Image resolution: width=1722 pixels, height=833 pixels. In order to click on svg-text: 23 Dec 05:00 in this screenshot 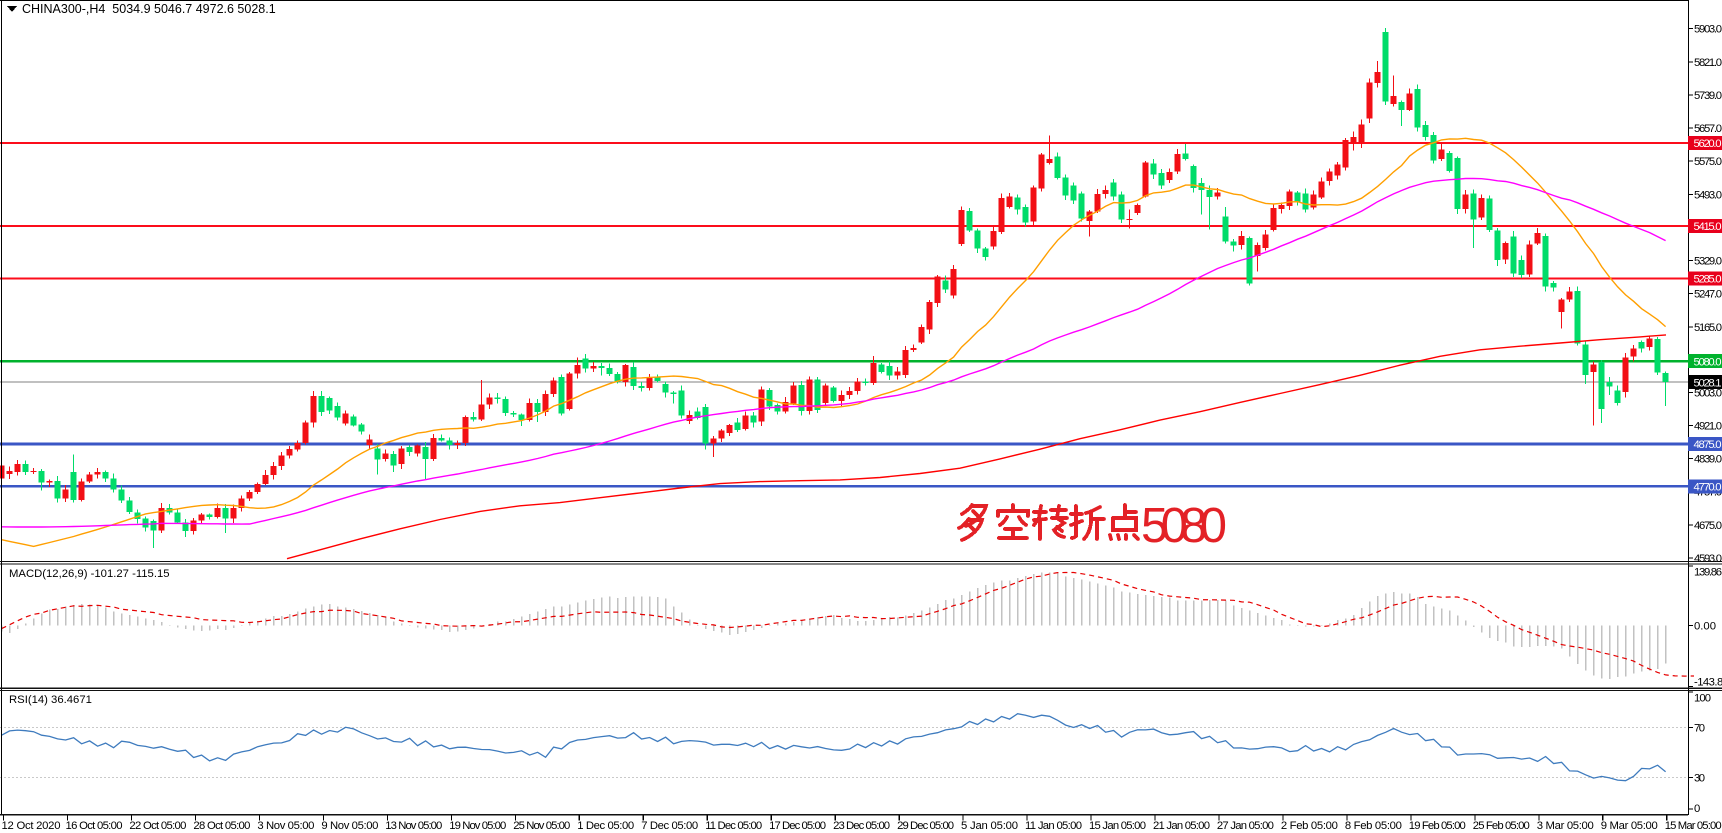, I will do `click(861, 826)`.